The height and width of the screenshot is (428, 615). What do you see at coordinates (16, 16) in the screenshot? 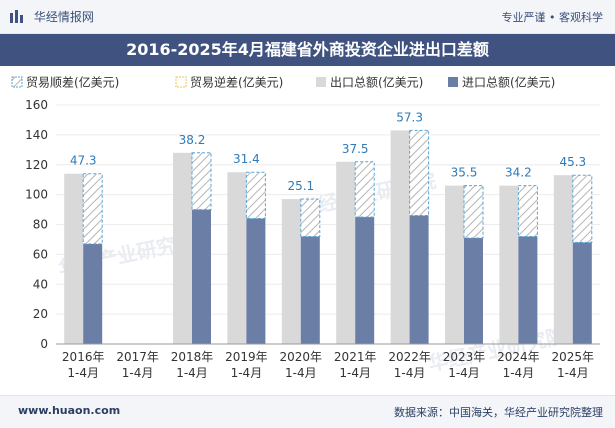
I see `brand-logo-icon` at bounding box center [16, 16].